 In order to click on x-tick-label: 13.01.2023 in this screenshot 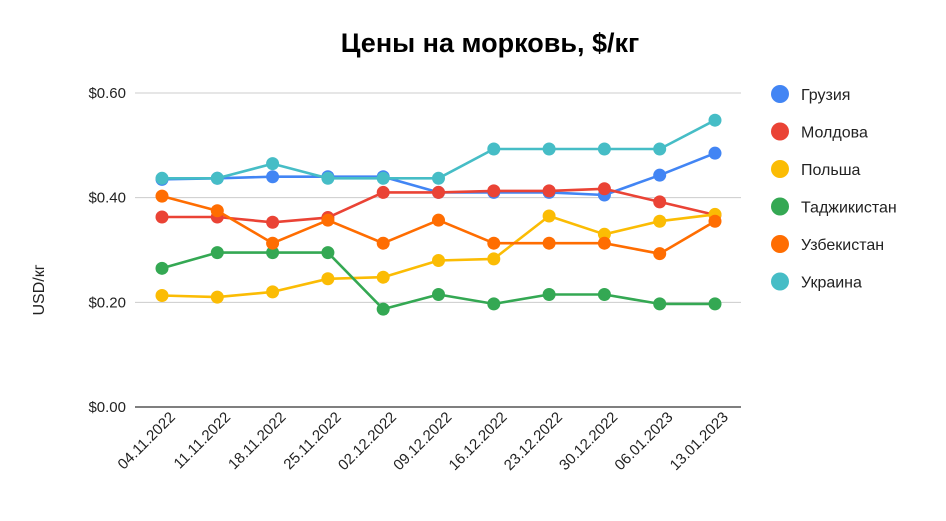, I will do `click(699, 441)`.